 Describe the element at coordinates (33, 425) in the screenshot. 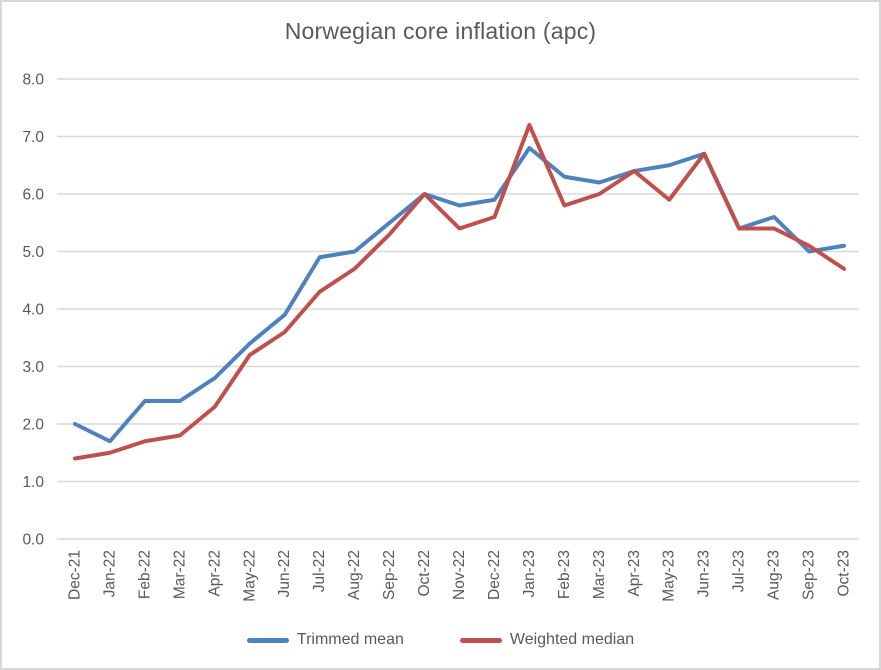

I see `y-tick-label: 2.0` at that location.